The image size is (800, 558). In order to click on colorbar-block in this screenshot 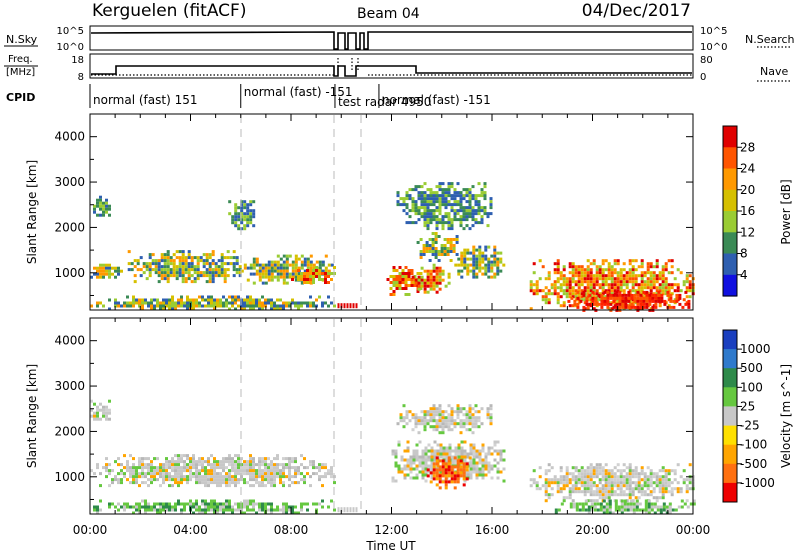, I will do `click(730, 473)`.